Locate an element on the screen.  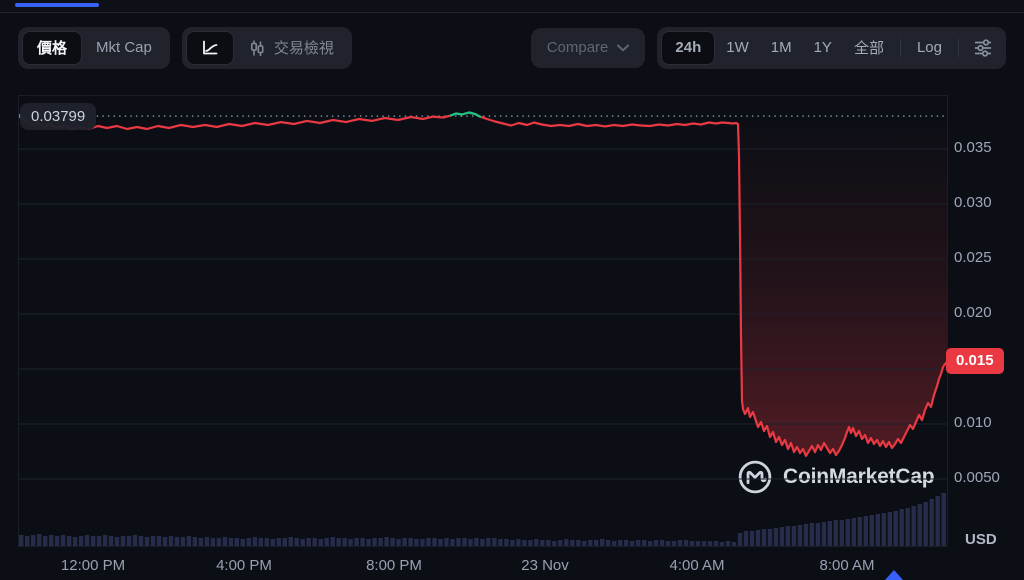
mktcap-toggle-button: Mkt Cap is located at coordinates (124, 48).